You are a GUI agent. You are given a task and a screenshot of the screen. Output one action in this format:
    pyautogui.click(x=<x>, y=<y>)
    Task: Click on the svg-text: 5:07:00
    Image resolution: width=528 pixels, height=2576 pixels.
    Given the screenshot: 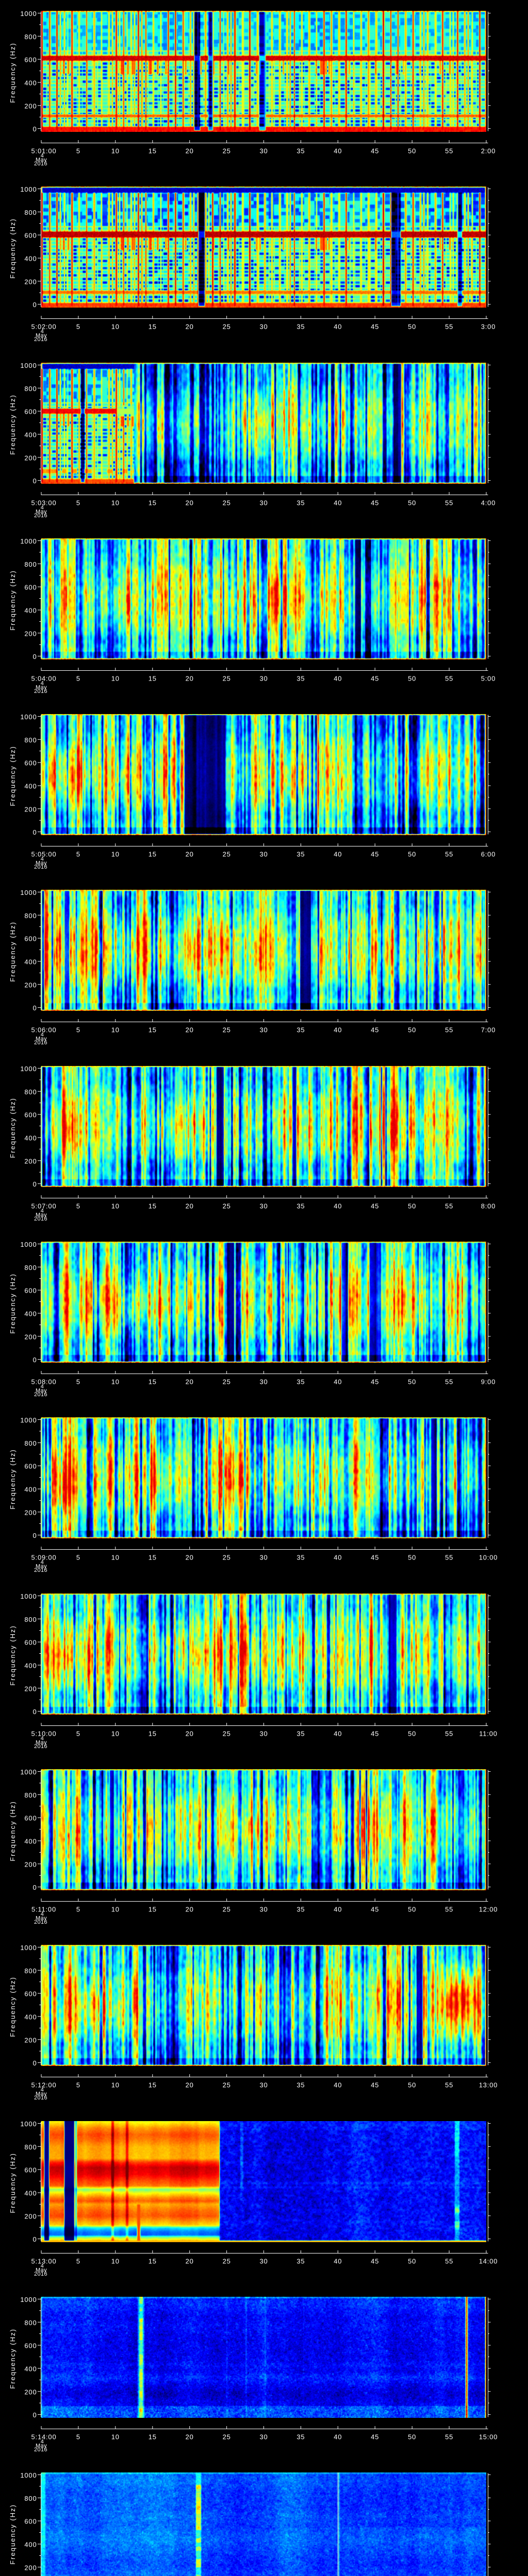 What is the action you would take?
    pyautogui.click(x=44, y=1206)
    